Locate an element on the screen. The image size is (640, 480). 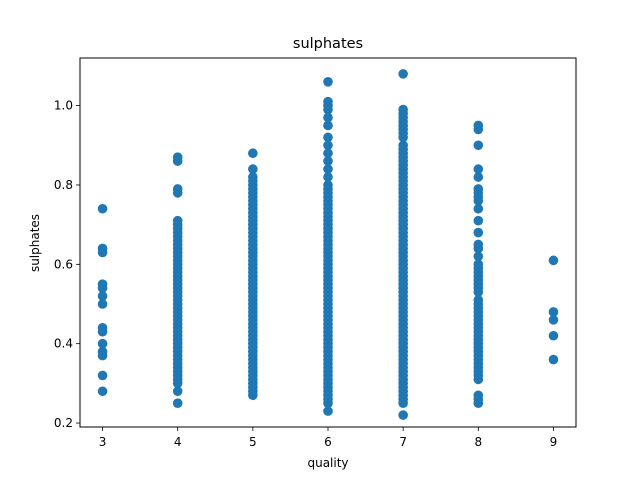
x-axis-ticks: 3 4 5 6 7 8 9 is located at coordinates (328, 438).